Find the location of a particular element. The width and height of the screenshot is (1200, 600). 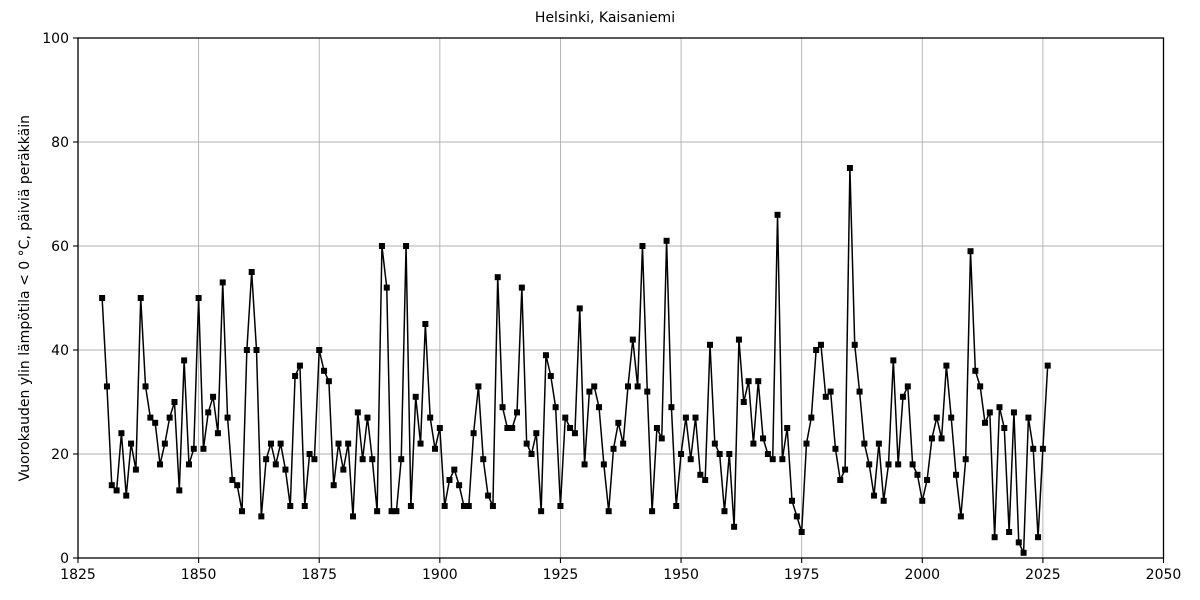

x-tick-label: 1875 is located at coordinates (319, 575).